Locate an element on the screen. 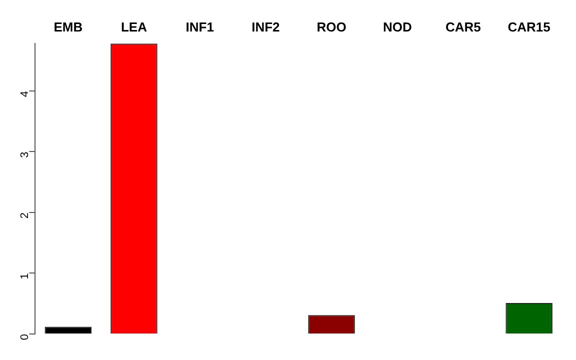  x-tick-label: CAR5 is located at coordinates (463, 26).